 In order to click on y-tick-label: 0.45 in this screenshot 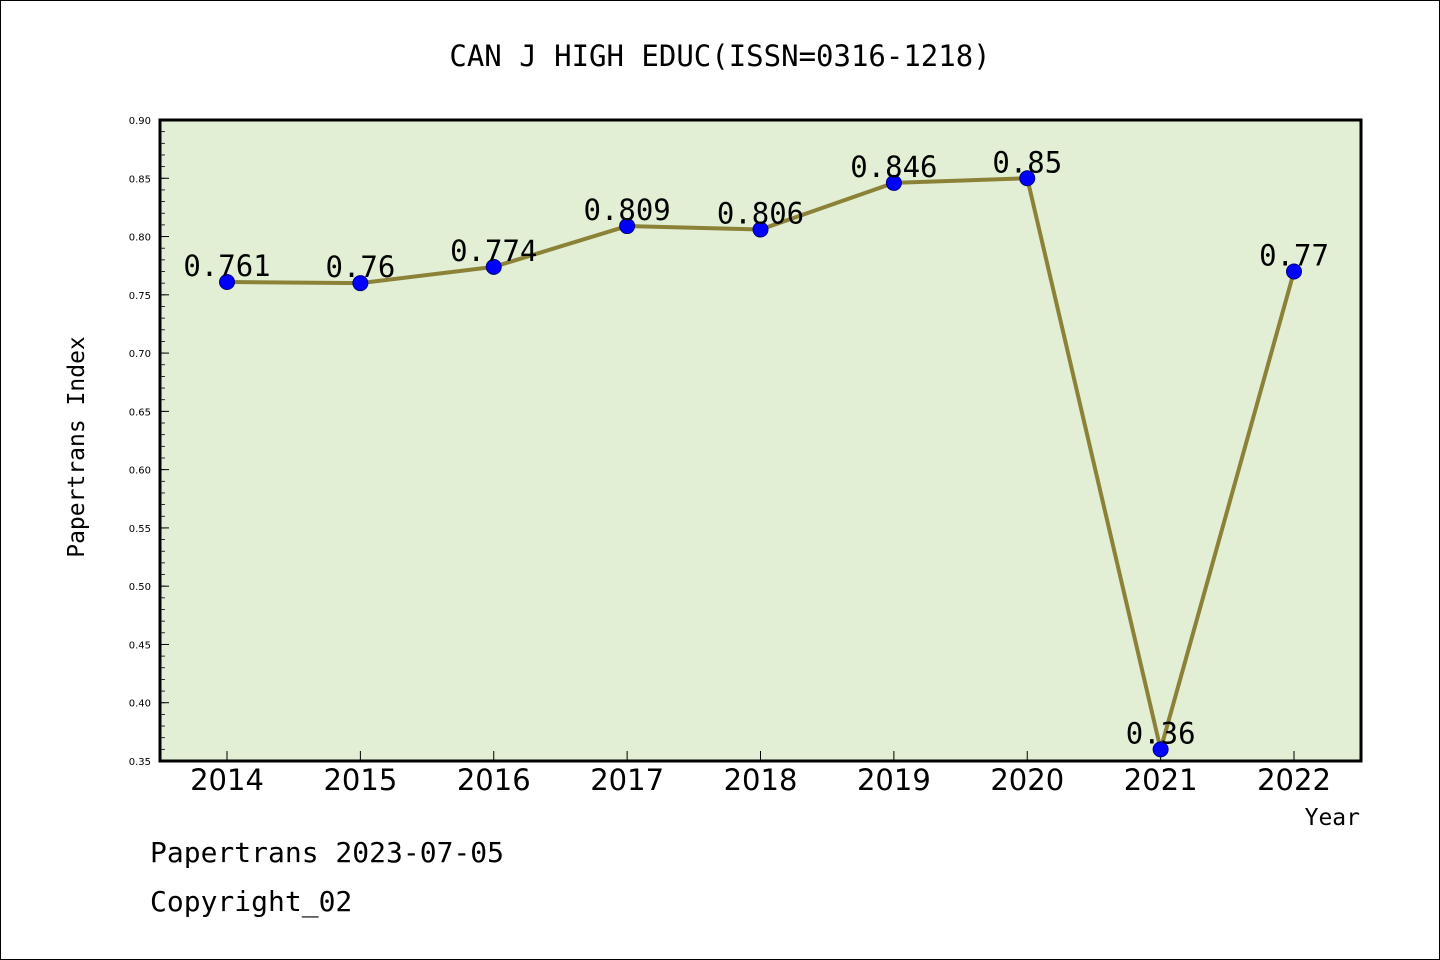, I will do `click(140, 645)`.